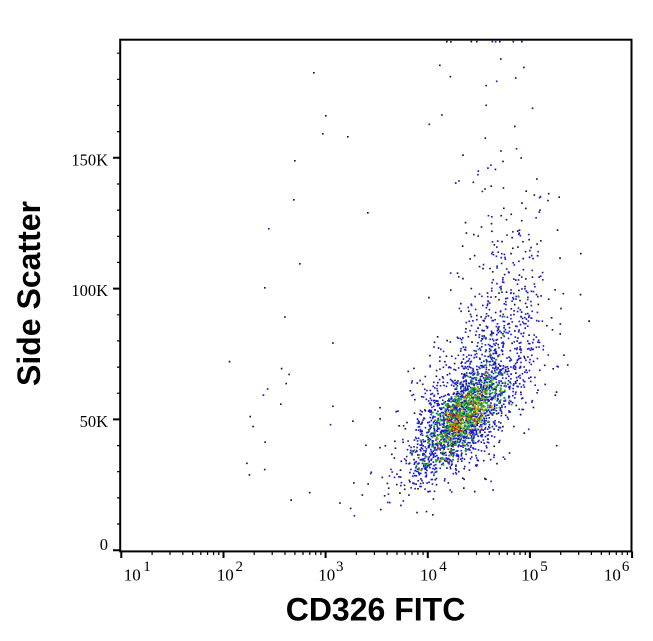 This screenshot has width=653, height=641. Describe the element at coordinates (340, 567) in the screenshot. I see `svg-text: 3` at that location.